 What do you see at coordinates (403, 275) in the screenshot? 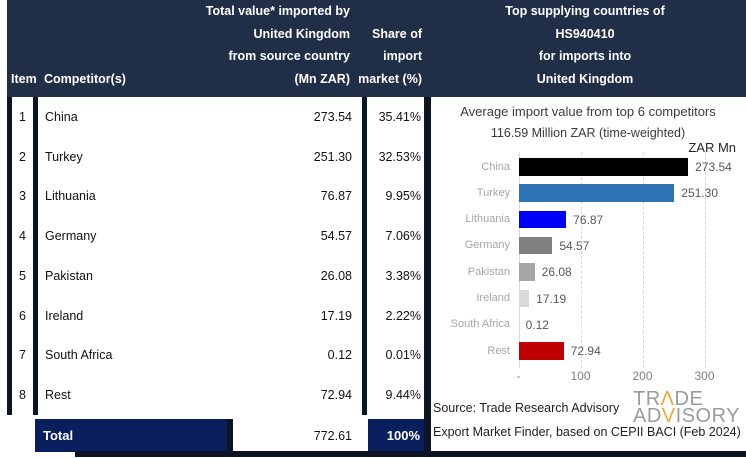
I see `row-share: 3.38%` at bounding box center [403, 275].